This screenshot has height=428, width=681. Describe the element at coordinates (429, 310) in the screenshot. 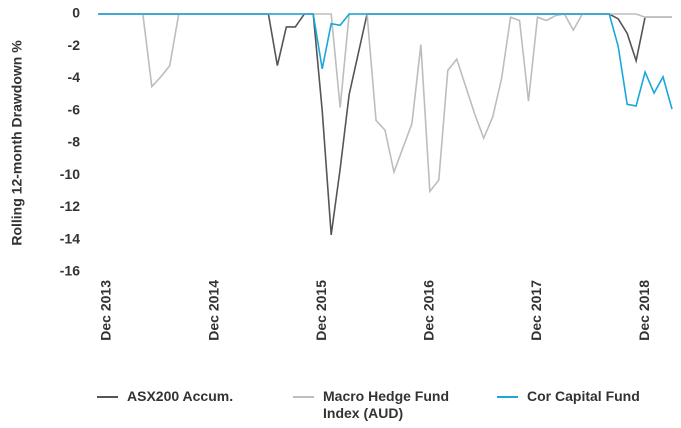

I see `x-tick-label: Dec 2016` at that location.